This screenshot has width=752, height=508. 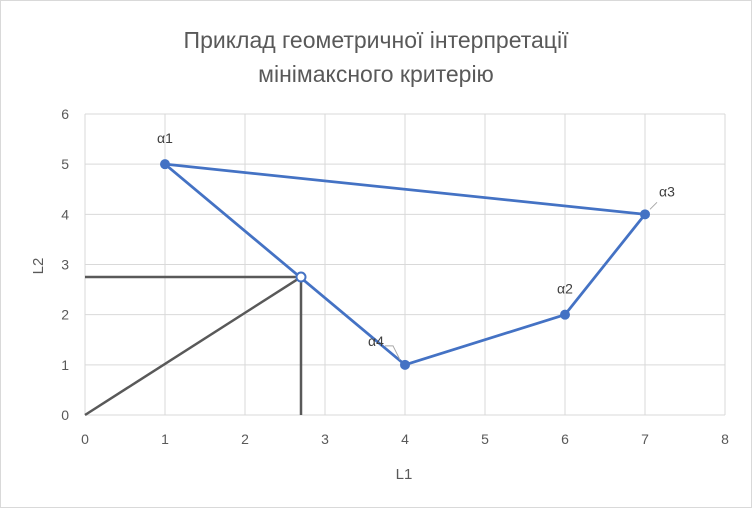 I want to click on data-label-α1: α1, so click(x=165, y=138).